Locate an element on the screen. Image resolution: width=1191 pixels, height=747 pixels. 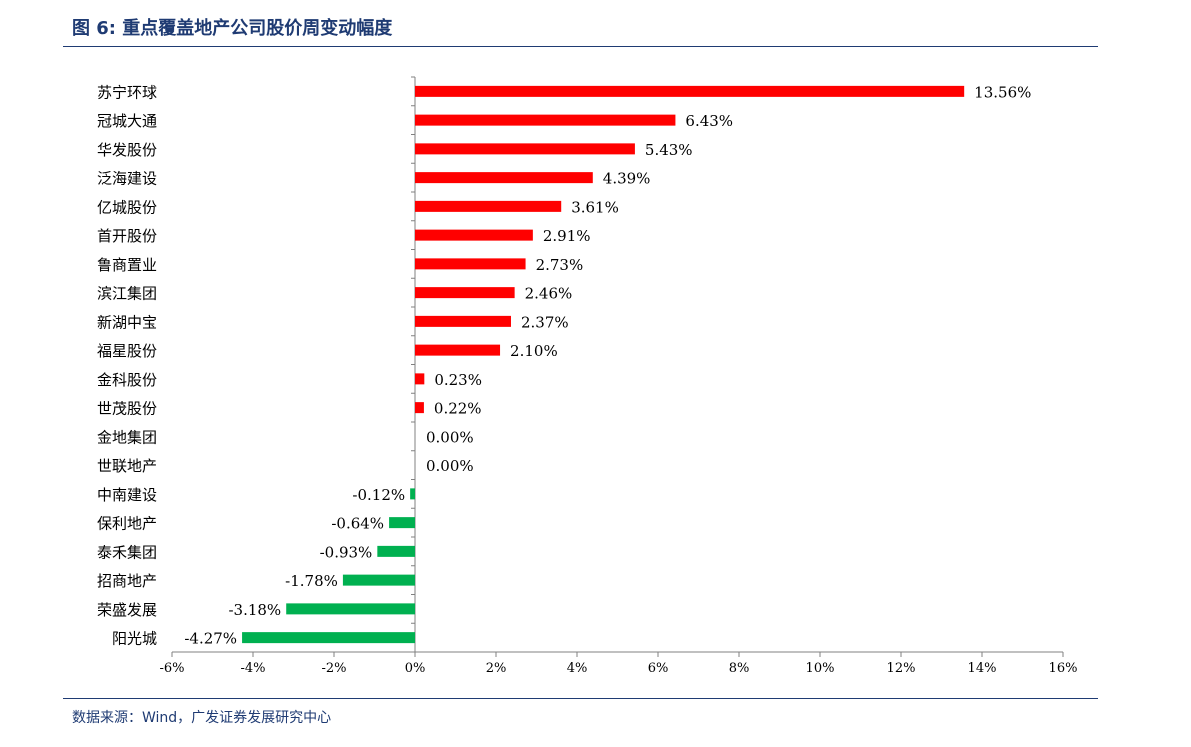
category-label: 世茂股份 is located at coordinates (127, 409).